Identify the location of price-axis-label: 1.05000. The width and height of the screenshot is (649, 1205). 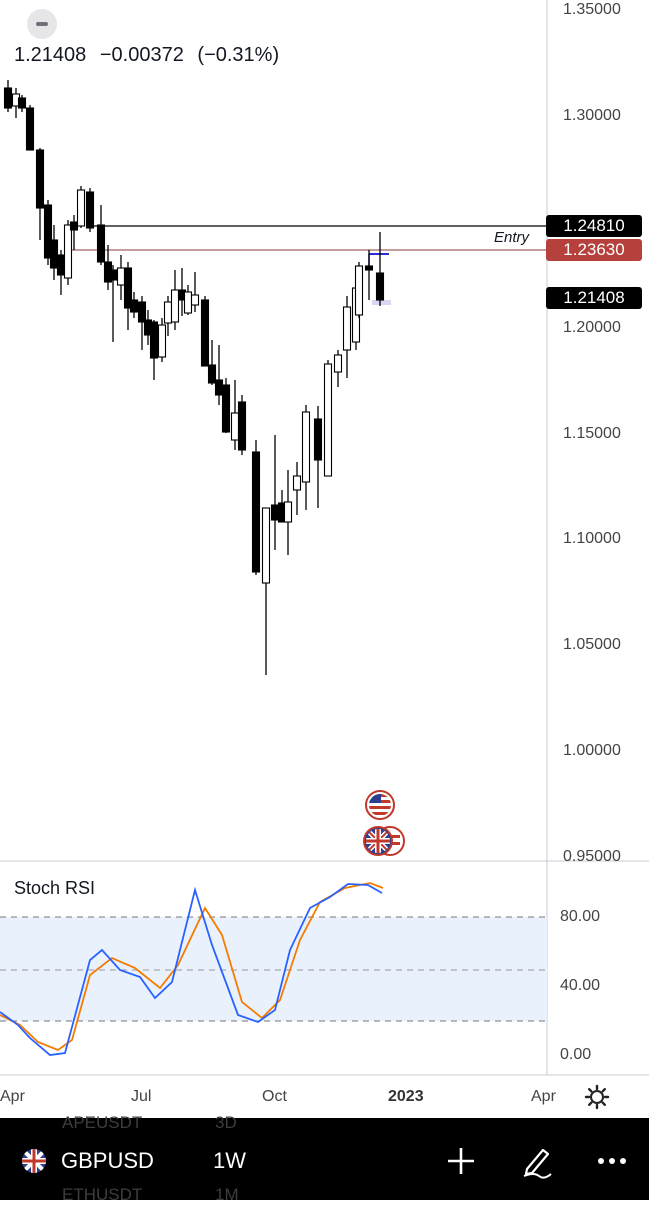
(592, 644).